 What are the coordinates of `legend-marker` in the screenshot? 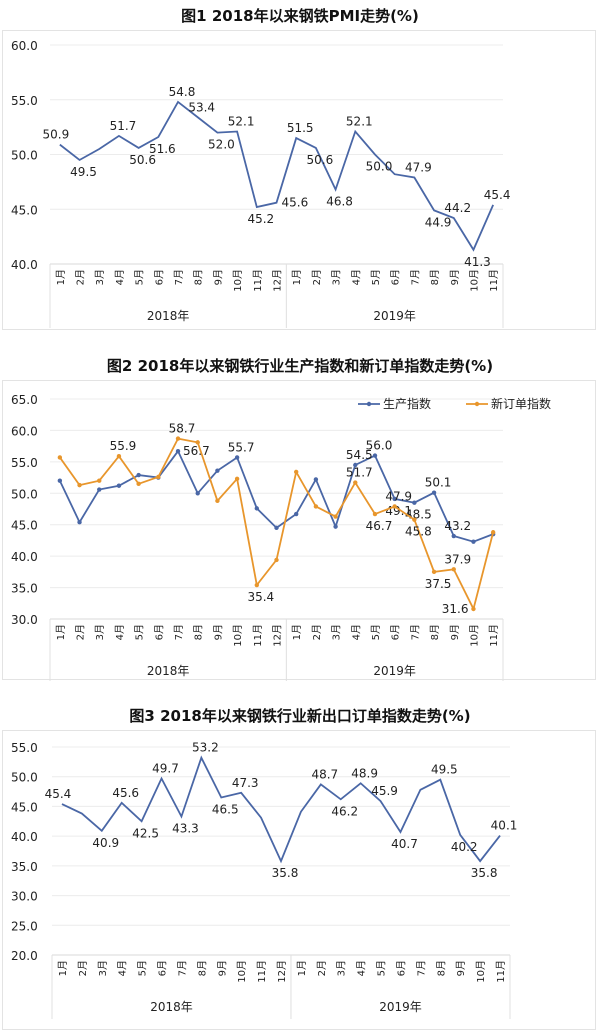 It's located at (477, 404).